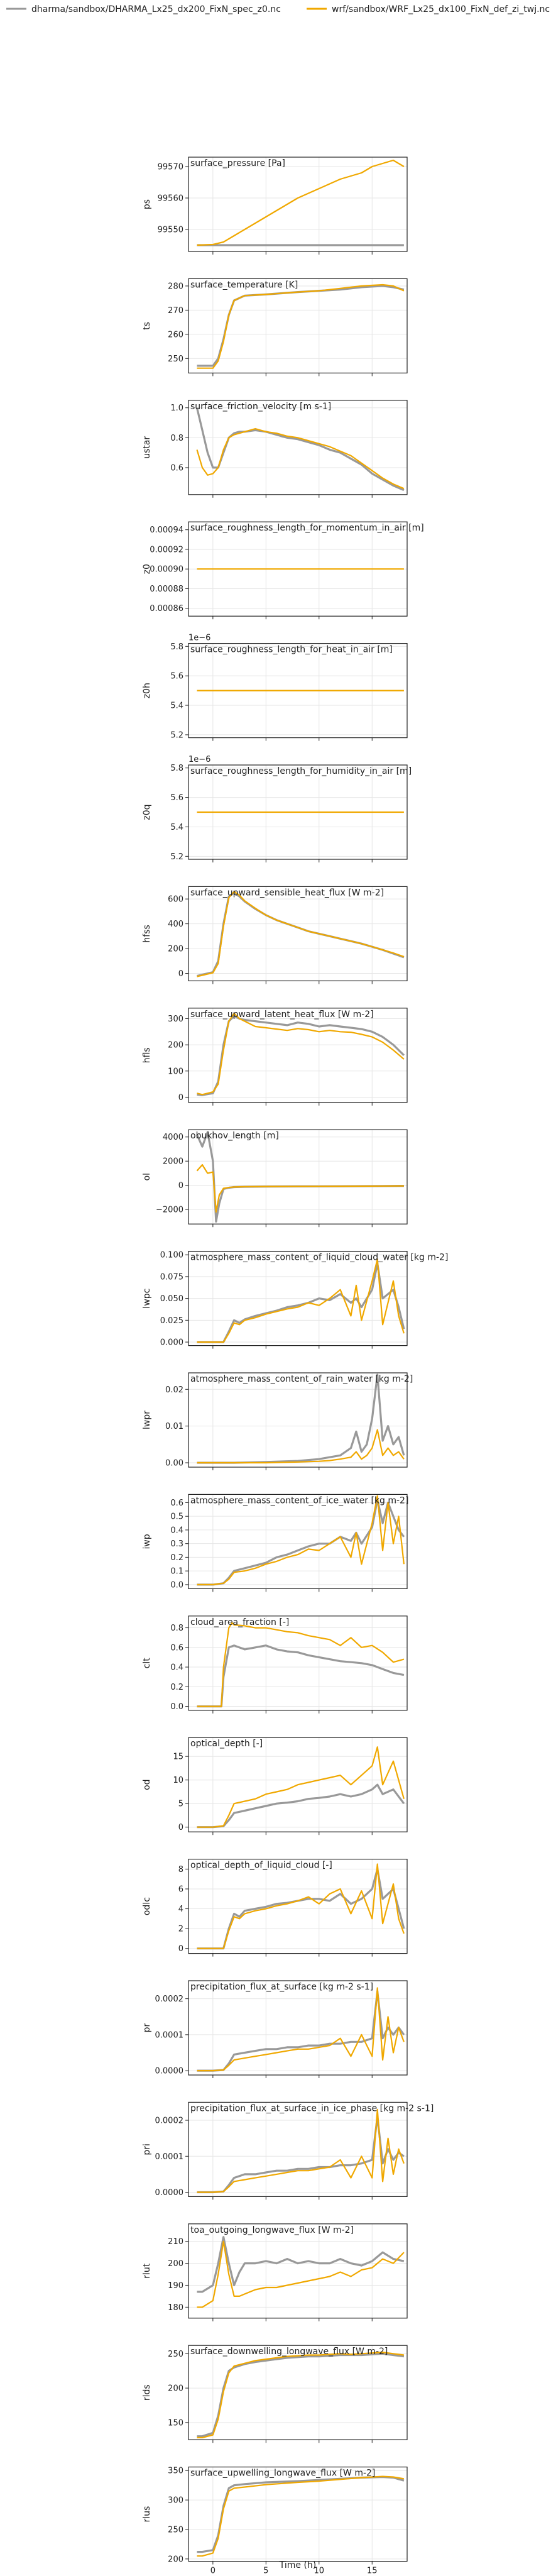 The height and width of the screenshot is (2576, 551). I want to click on panel-title: toa_outgoing_longwave_flux [W m-2], so click(272, 2230).